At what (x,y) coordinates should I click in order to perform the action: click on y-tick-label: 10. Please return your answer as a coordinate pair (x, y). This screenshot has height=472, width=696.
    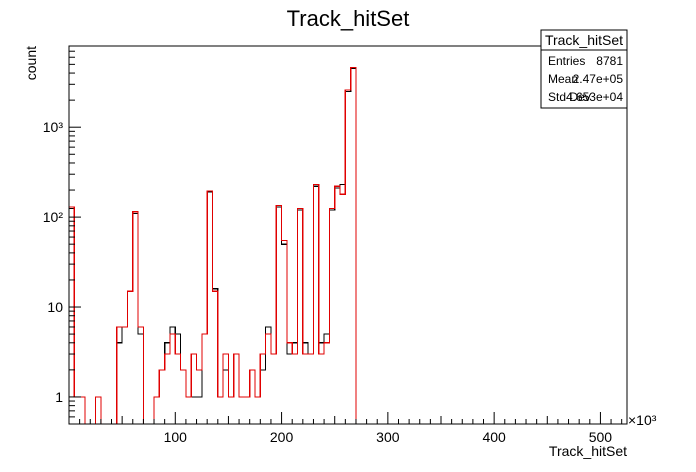
    Looking at the image, I should click on (55, 307).